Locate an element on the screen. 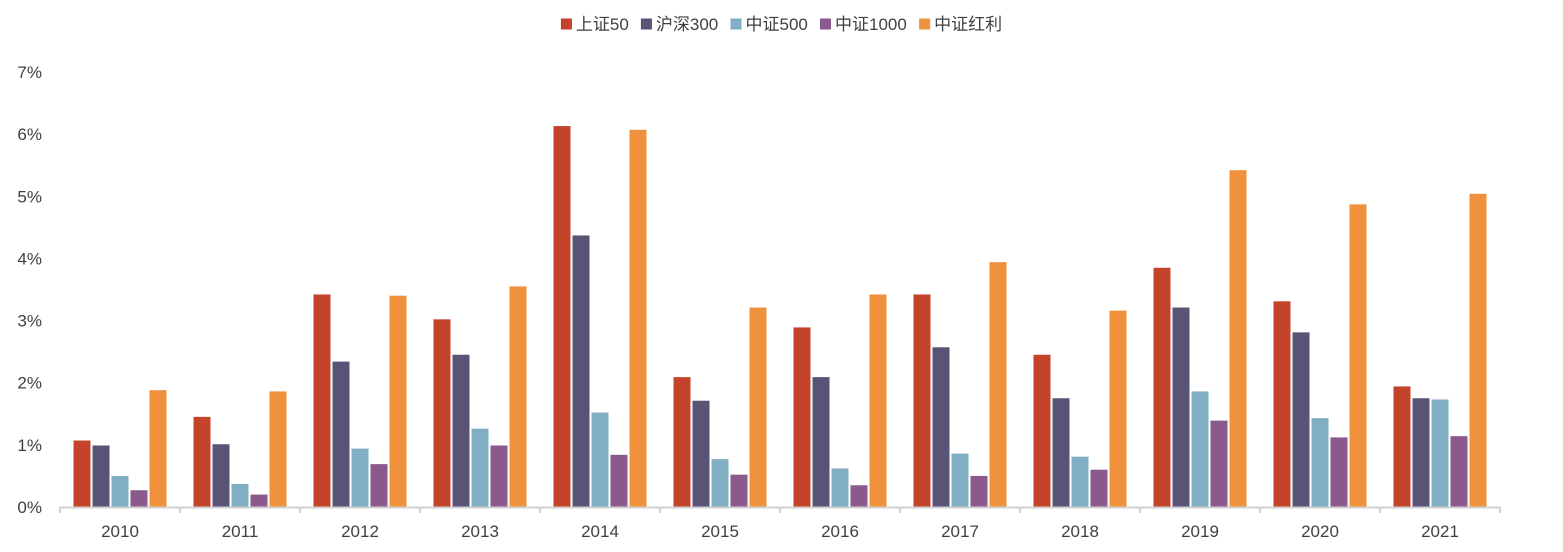  x-tick-label: 2015 is located at coordinates (720, 531).